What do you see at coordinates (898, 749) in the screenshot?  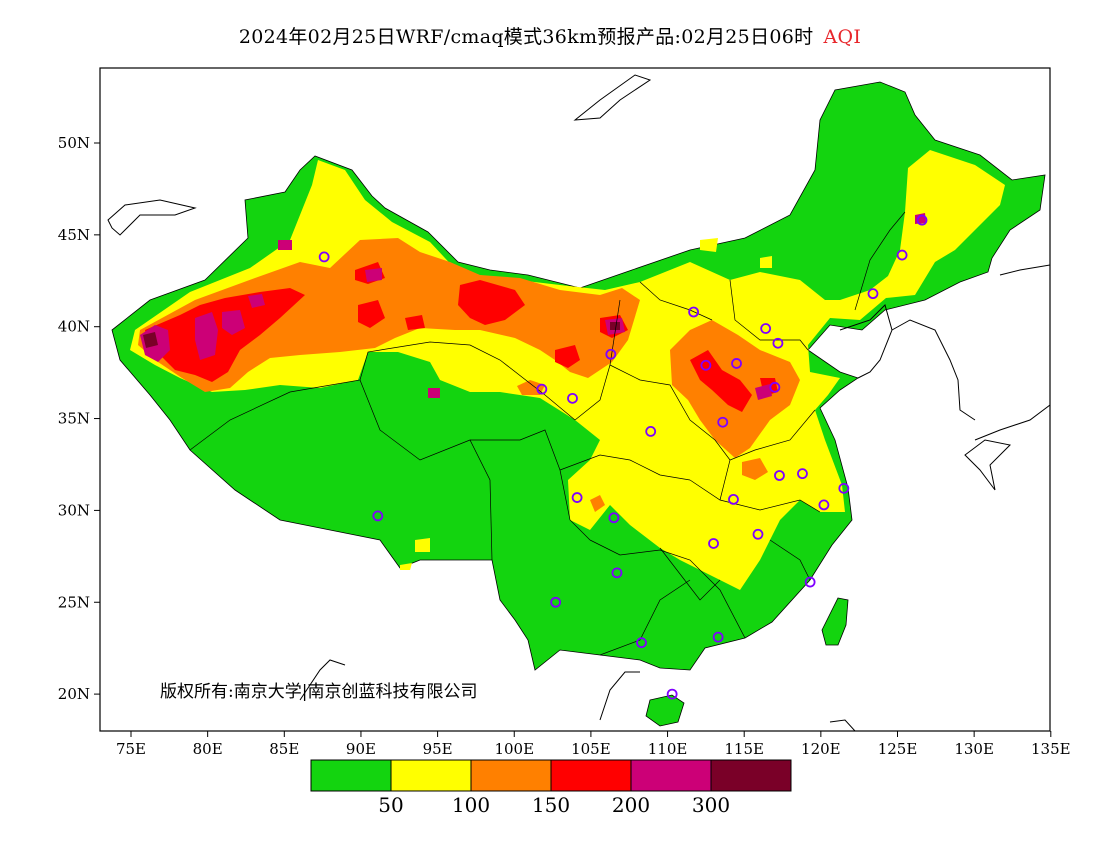 I see `lon-tick-label: 125E` at bounding box center [898, 749].